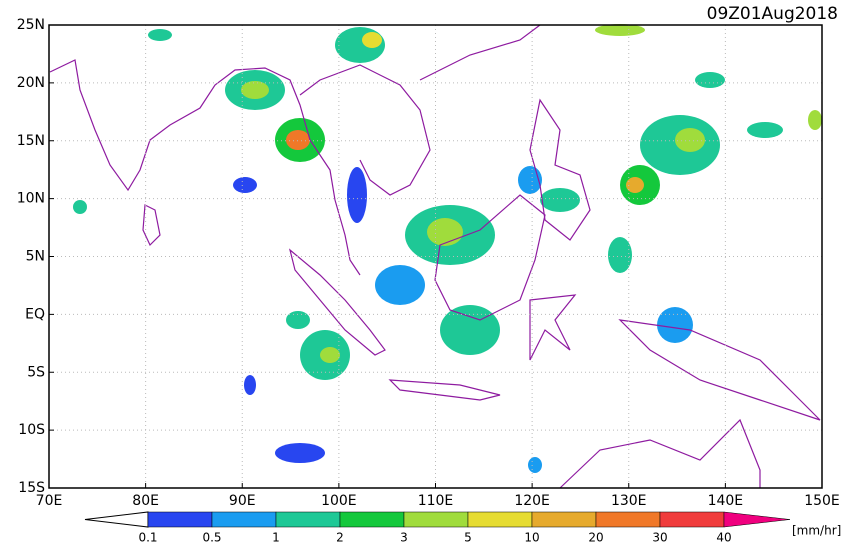  Describe the element at coordinates (595, 537) in the screenshot. I see `colorbar-label: 20` at that location.